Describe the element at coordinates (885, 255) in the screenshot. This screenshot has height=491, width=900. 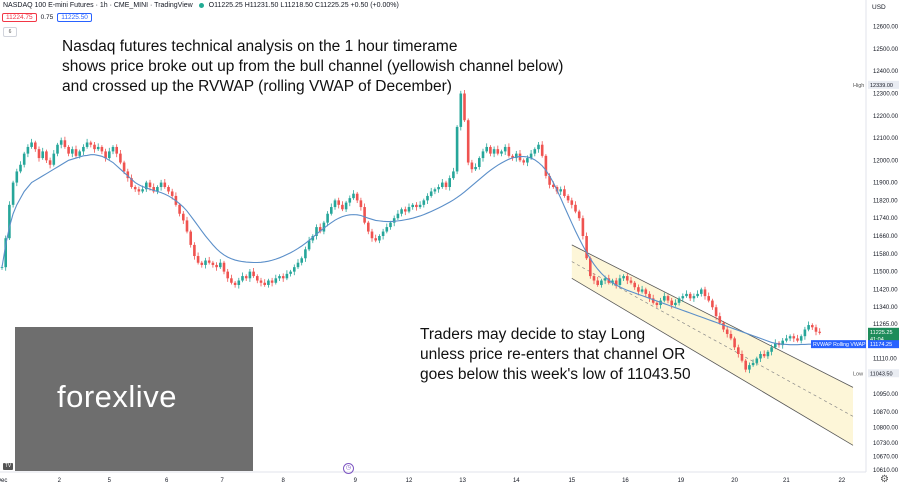
I see `price-tick-label: 11580.00` at that location.